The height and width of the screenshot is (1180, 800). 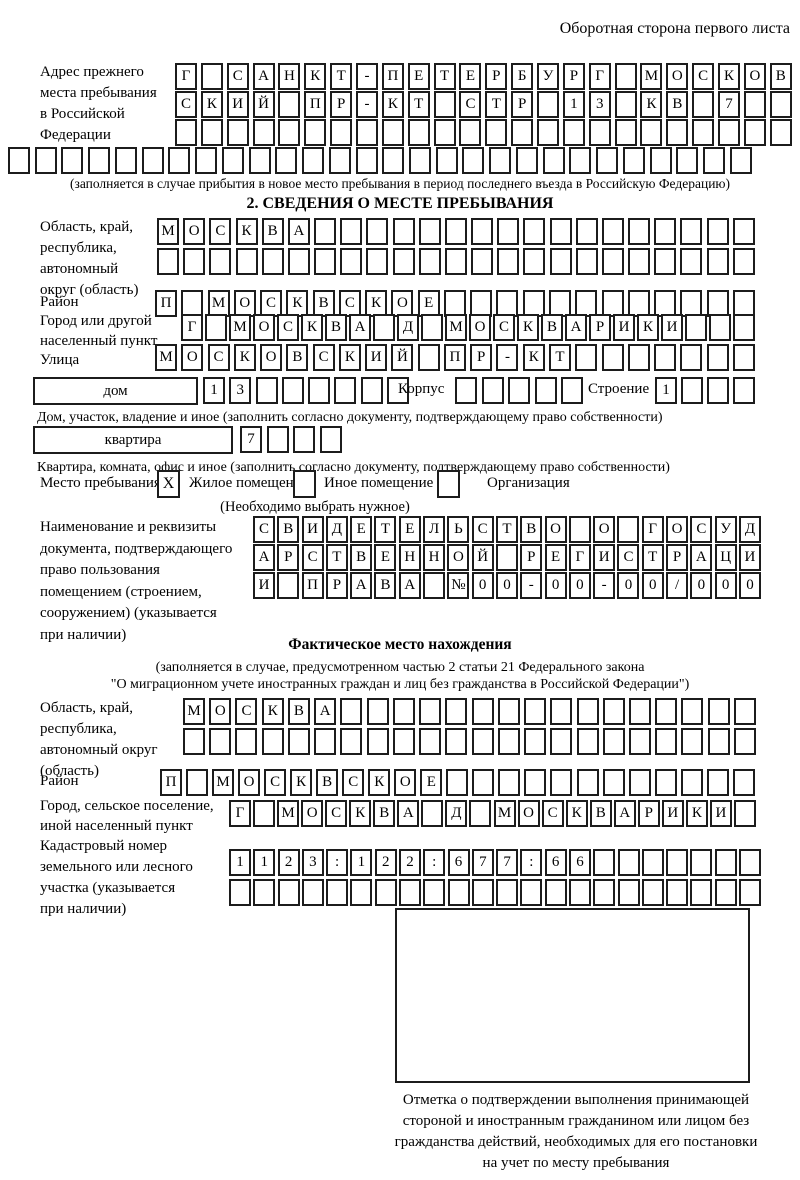 What do you see at coordinates (522, 76) in the screenshot?
I see `char-cell: Б` at bounding box center [522, 76].